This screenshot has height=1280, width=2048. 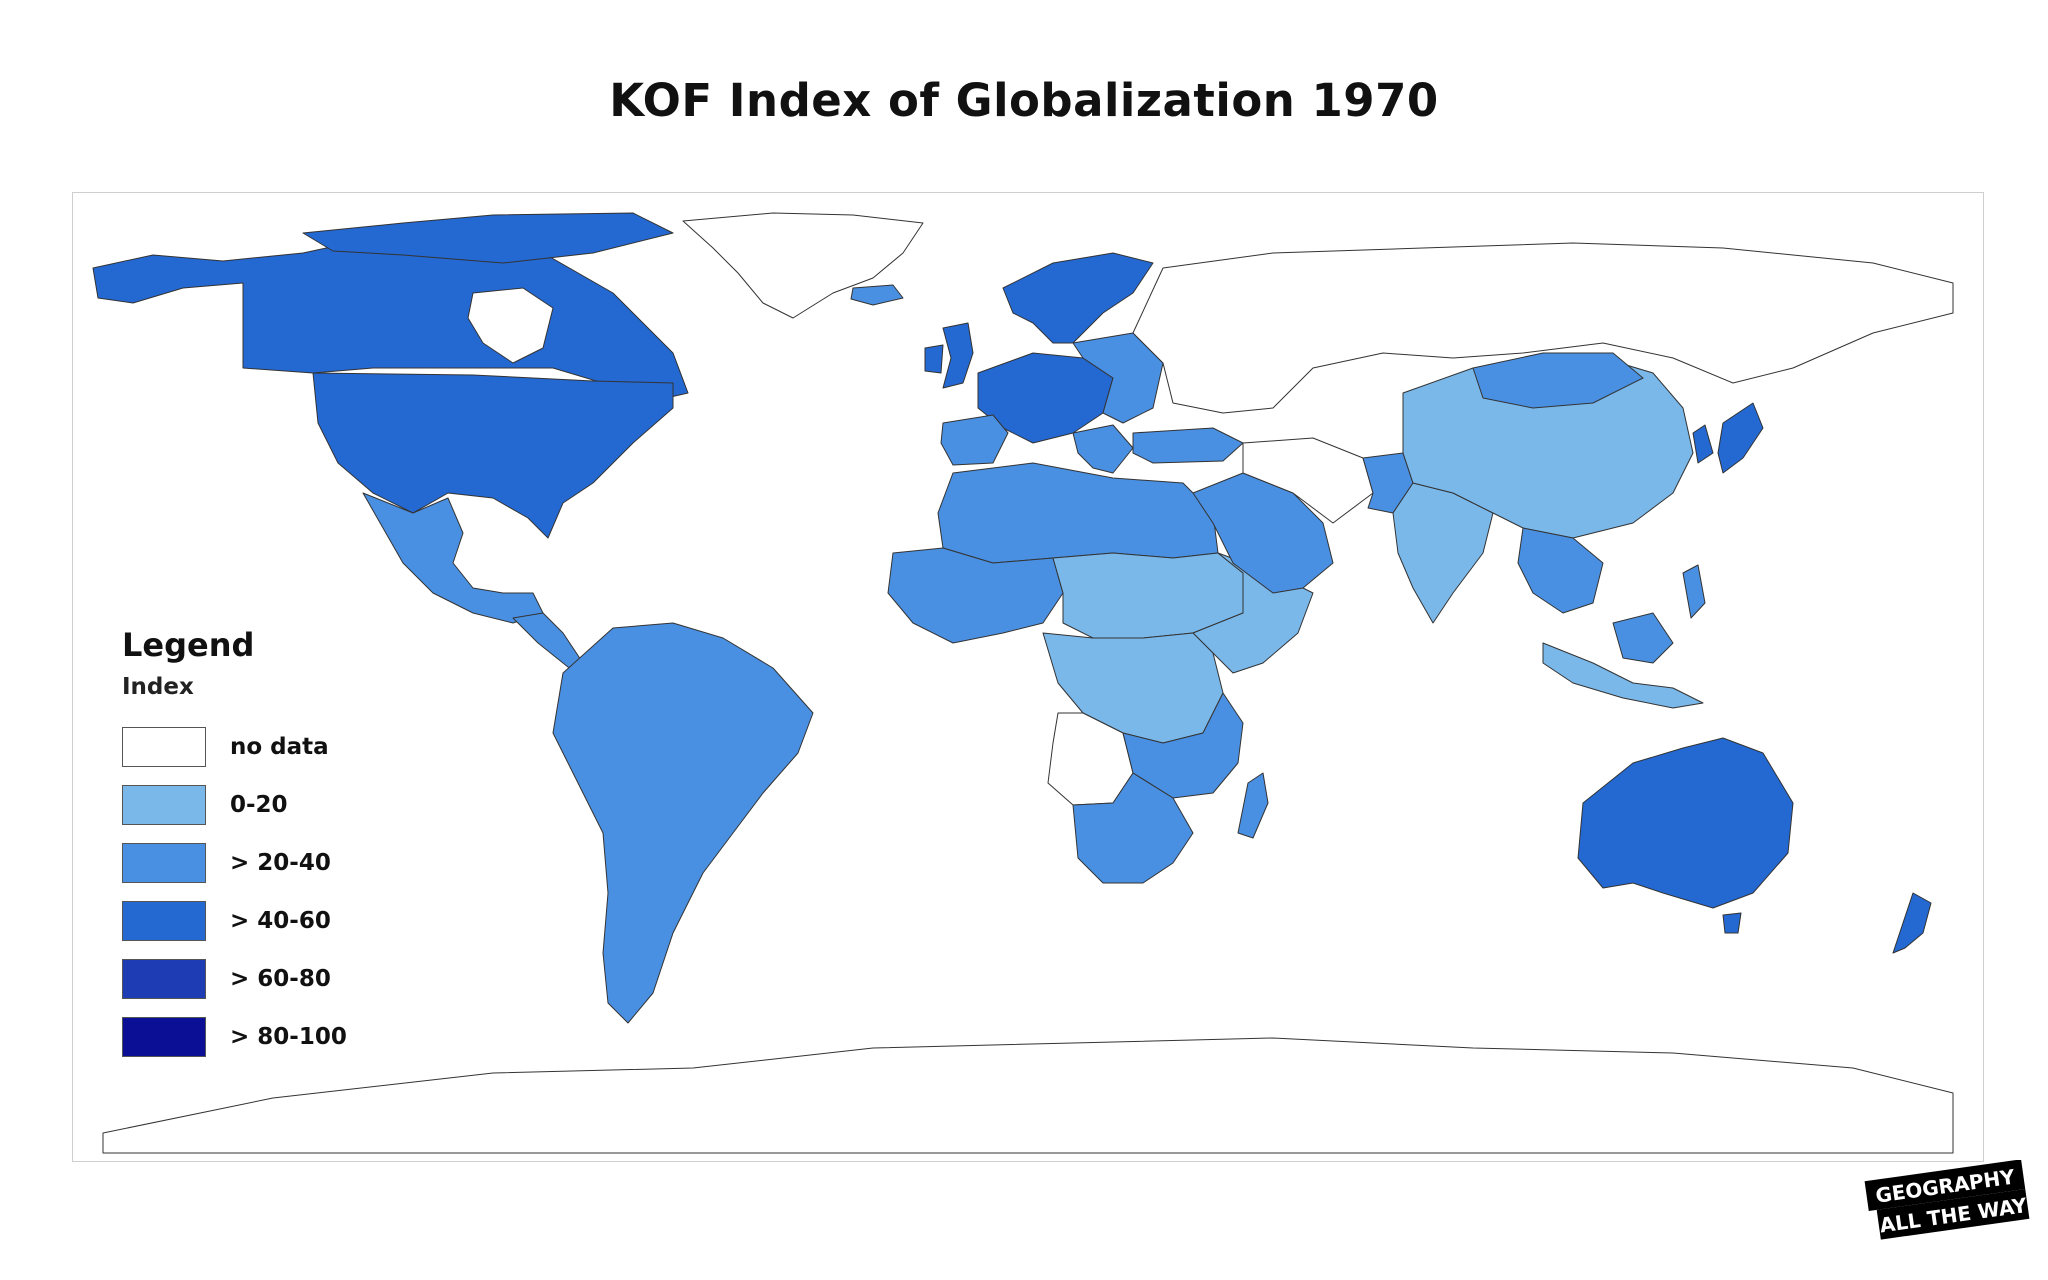 What do you see at coordinates (1912, 923) in the screenshot?
I see `region-new-zealand` at bounding box center [1912, 923].